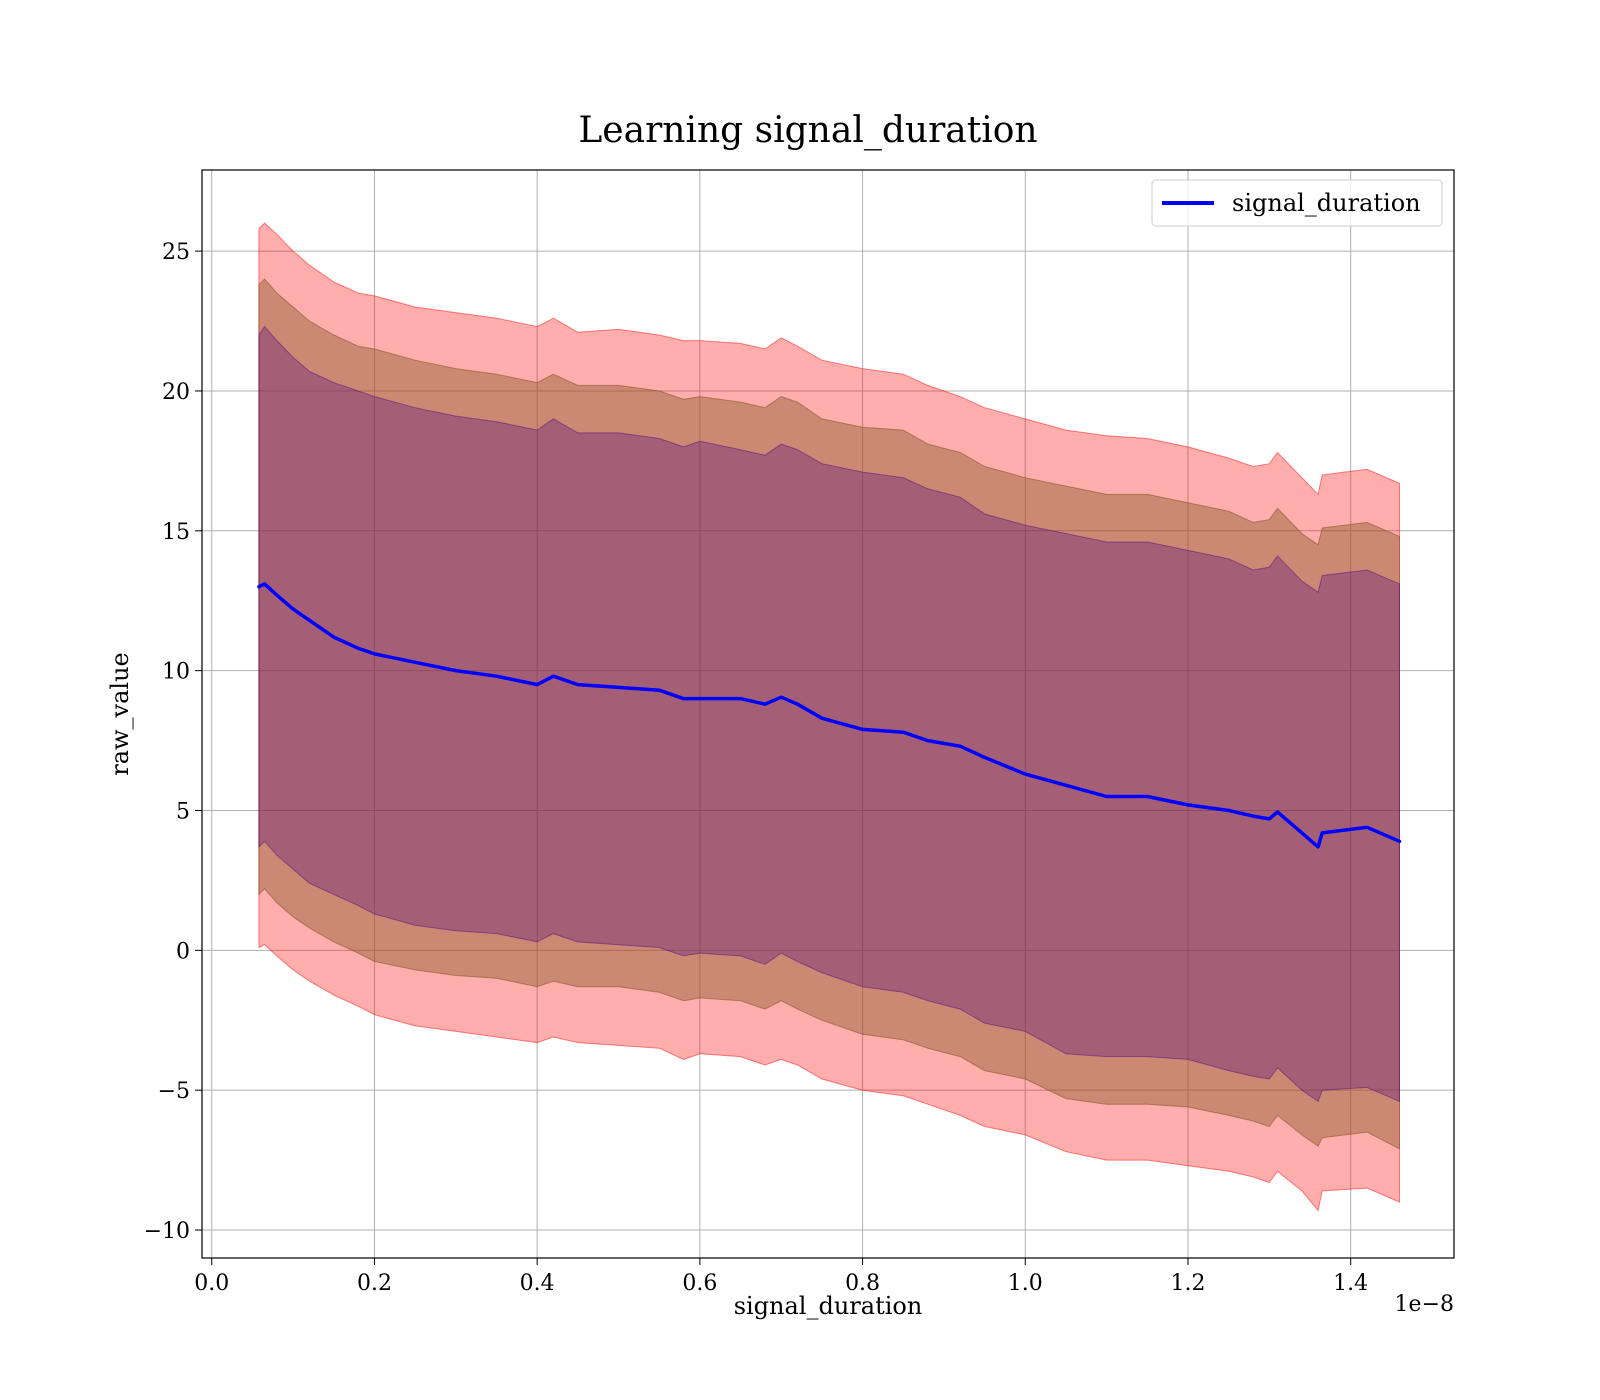 The image size is (1600, 1400). Describe the element at coordinates (699, 1283) in the screenshot. I see `x-tick-label: 0.6` at that location.